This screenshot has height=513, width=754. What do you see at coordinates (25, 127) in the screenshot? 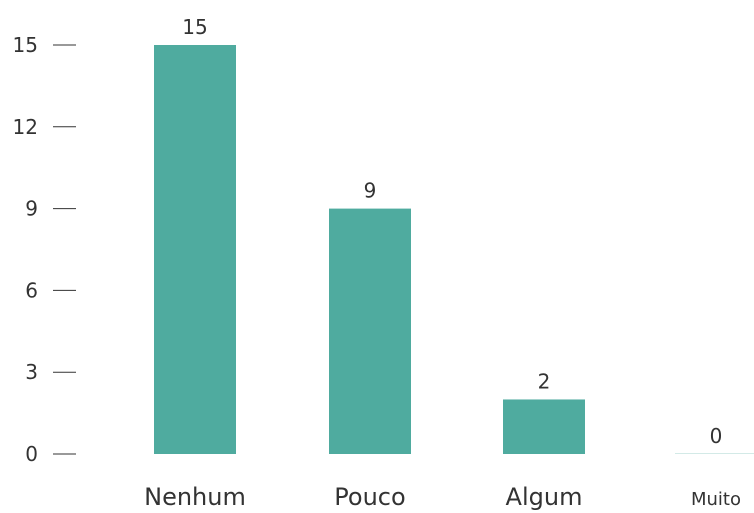
I see `y-tick-label: 12` at bounding box center [25, 127].